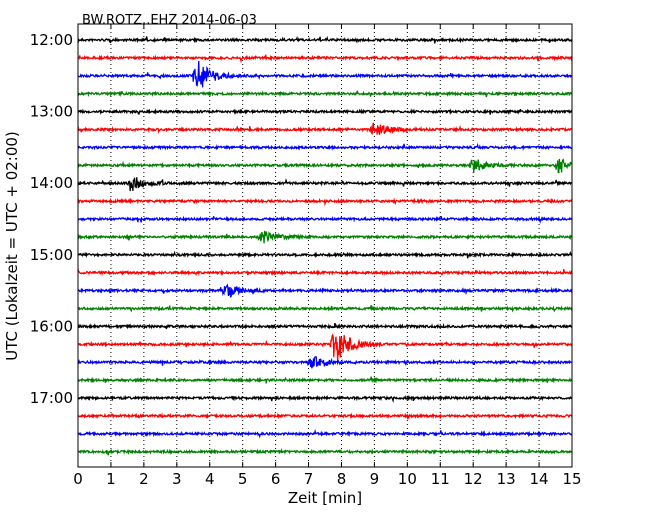 Image resolution: width=650 pixels, height=520 pixels. I want to click on chart-title: BW.ROTZ..EHZ 2014-06-03, so click(169, 20).